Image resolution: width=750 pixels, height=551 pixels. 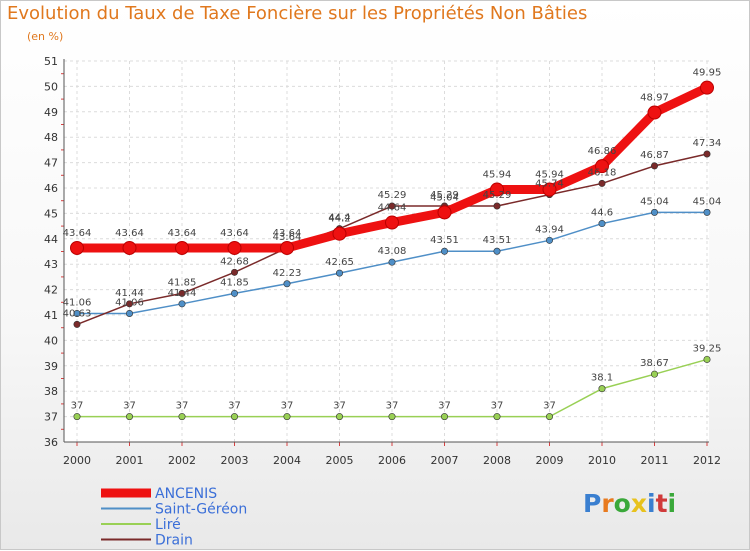 I want to click on y-tick-label: 45, so click(x=51, y=213).